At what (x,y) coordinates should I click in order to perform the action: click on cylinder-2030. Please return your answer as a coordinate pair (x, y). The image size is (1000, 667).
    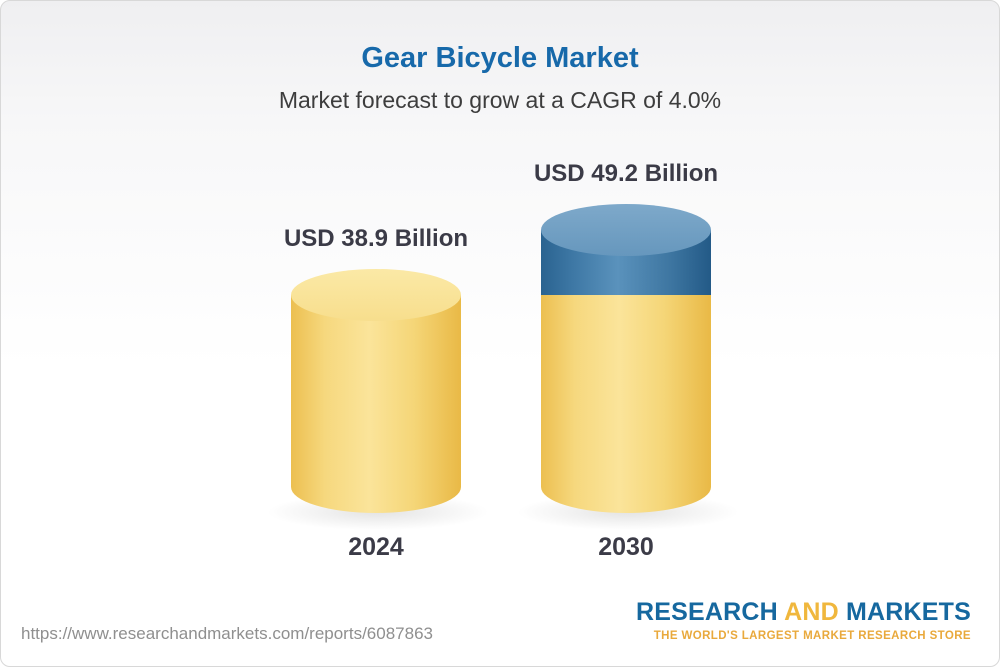
    Looking at the image, I should click on (626, 358).